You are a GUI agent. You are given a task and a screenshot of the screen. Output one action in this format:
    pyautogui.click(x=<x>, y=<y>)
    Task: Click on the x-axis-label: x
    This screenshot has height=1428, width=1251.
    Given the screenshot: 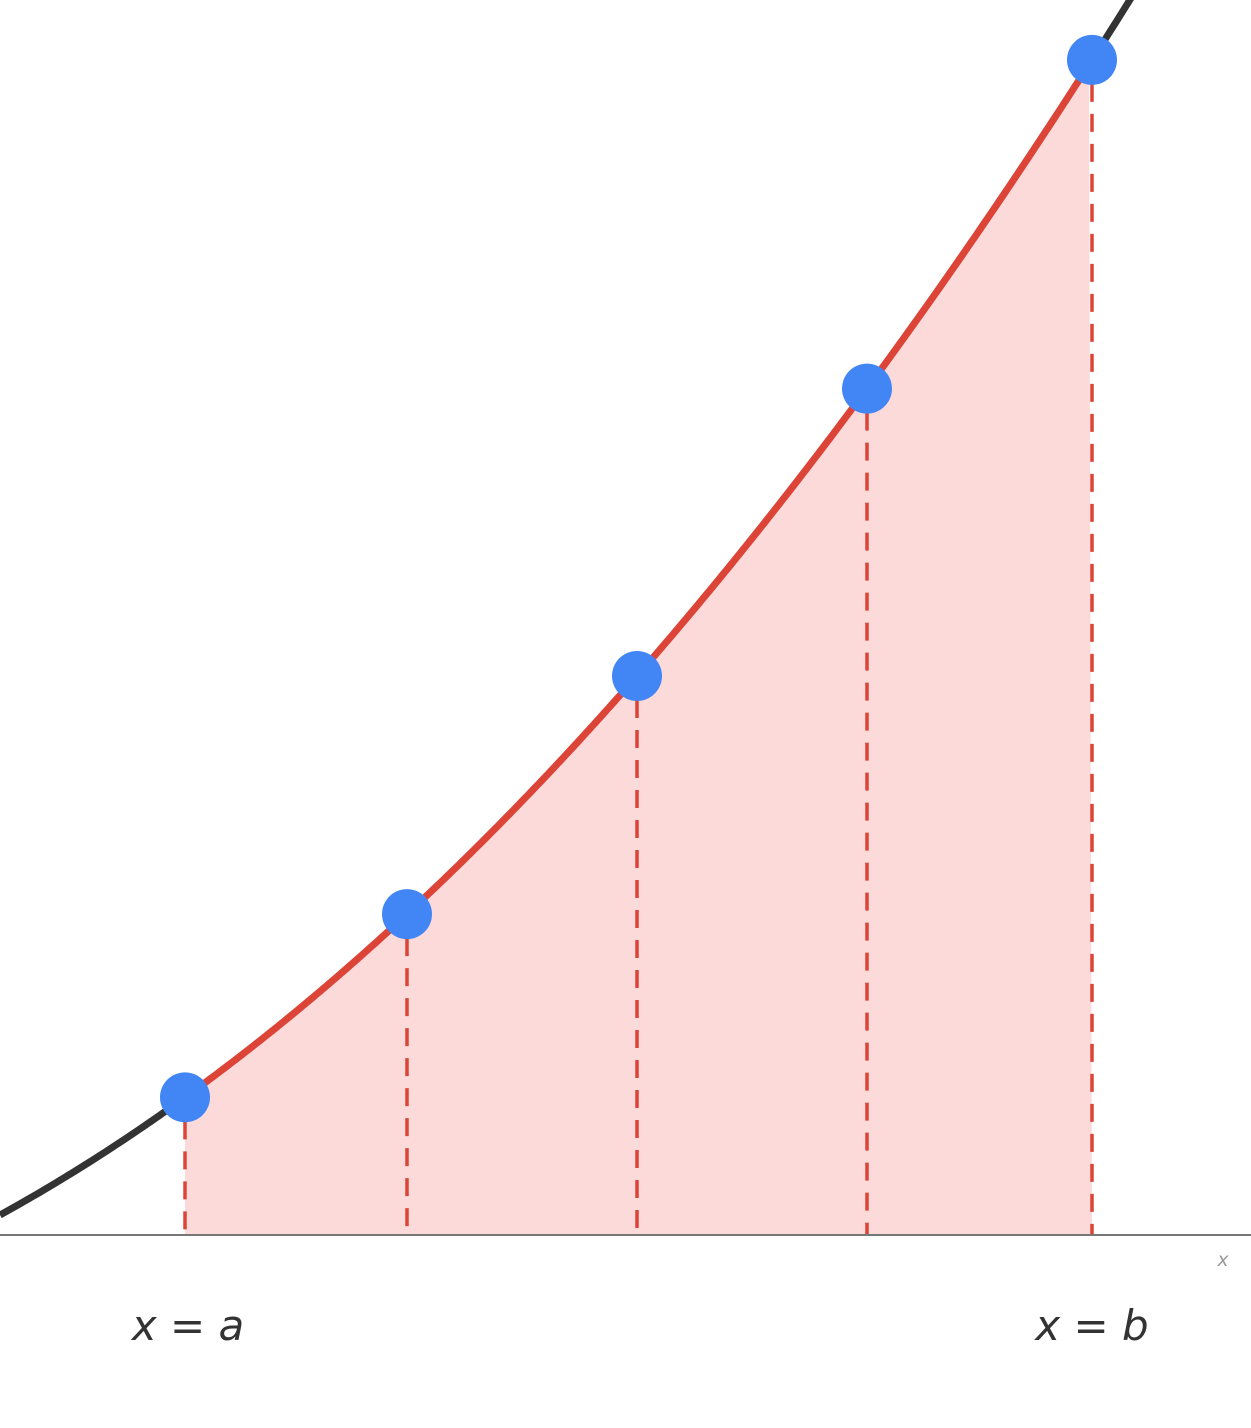 What is the action you would take?
    pyautogui.click(x=1222, y=1260)
    